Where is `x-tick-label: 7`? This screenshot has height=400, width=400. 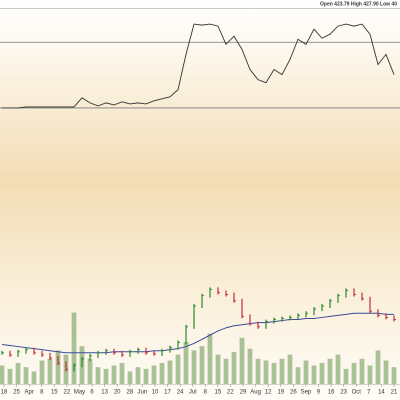 x-tick-label: 7 is located at coordinates (369, 393).